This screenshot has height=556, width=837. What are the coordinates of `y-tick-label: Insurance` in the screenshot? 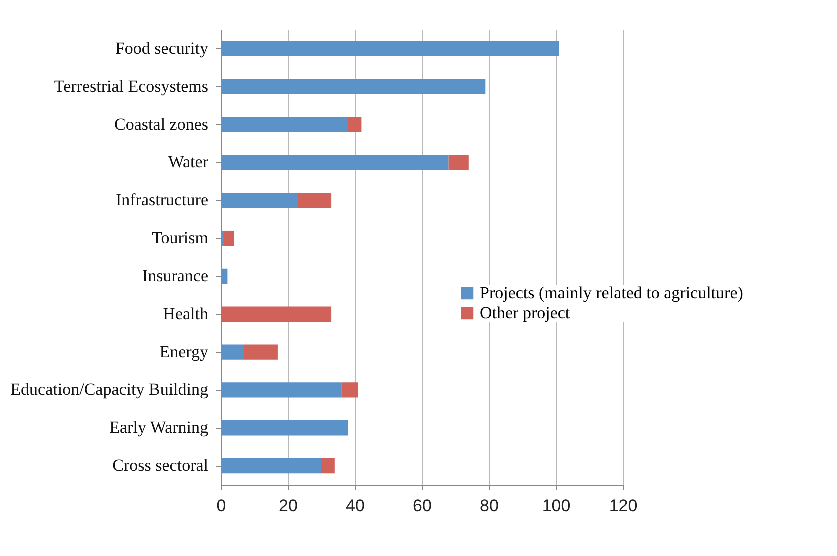 It's located at (175, 276).